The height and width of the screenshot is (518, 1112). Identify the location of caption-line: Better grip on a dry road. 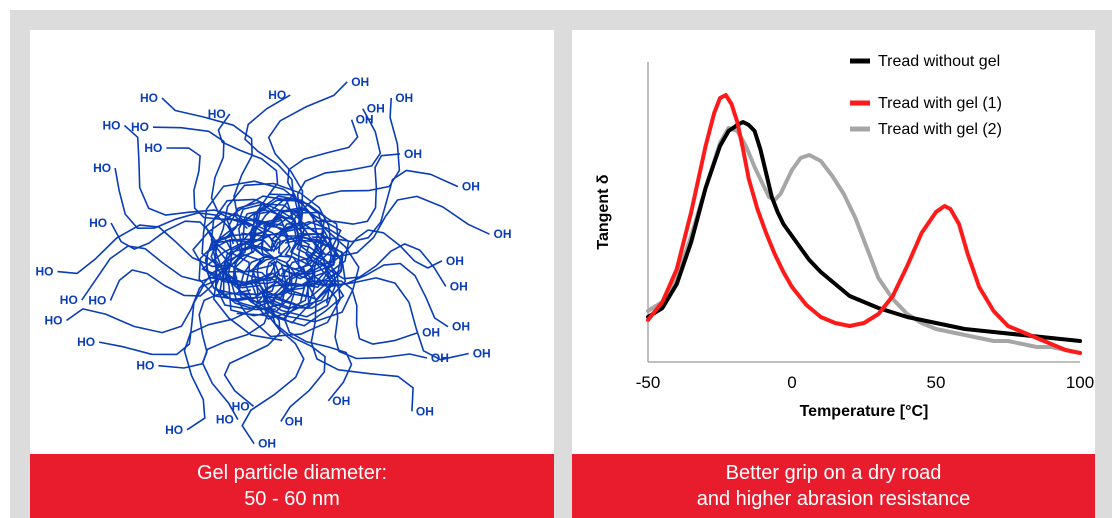
(833, 473).